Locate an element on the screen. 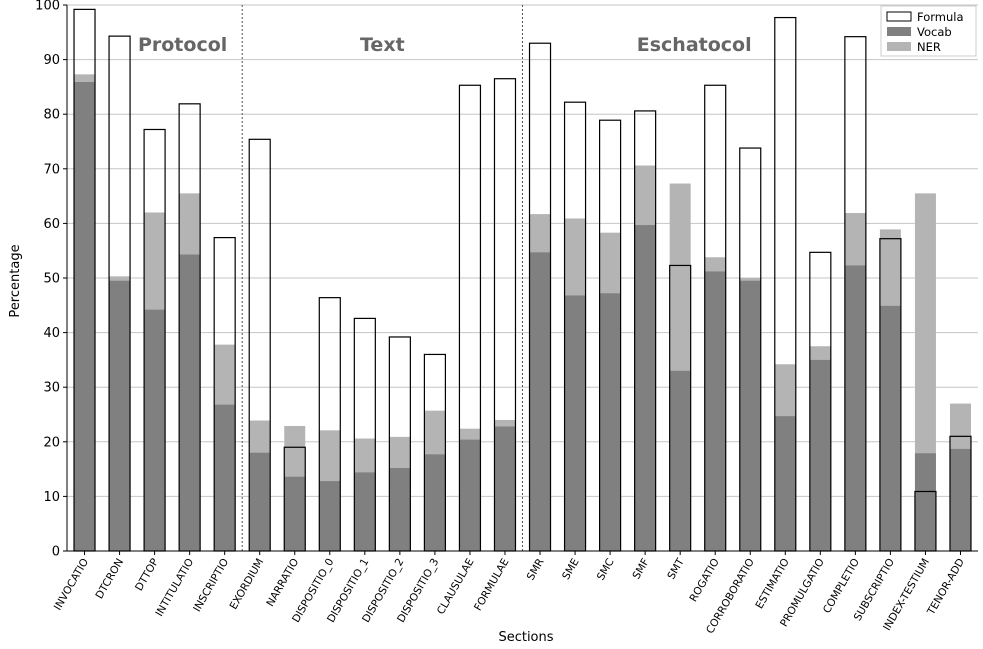 The height and width of the screenshot is (649, 983). y-axis-title: Percentage is located at coordinates (15, 280).